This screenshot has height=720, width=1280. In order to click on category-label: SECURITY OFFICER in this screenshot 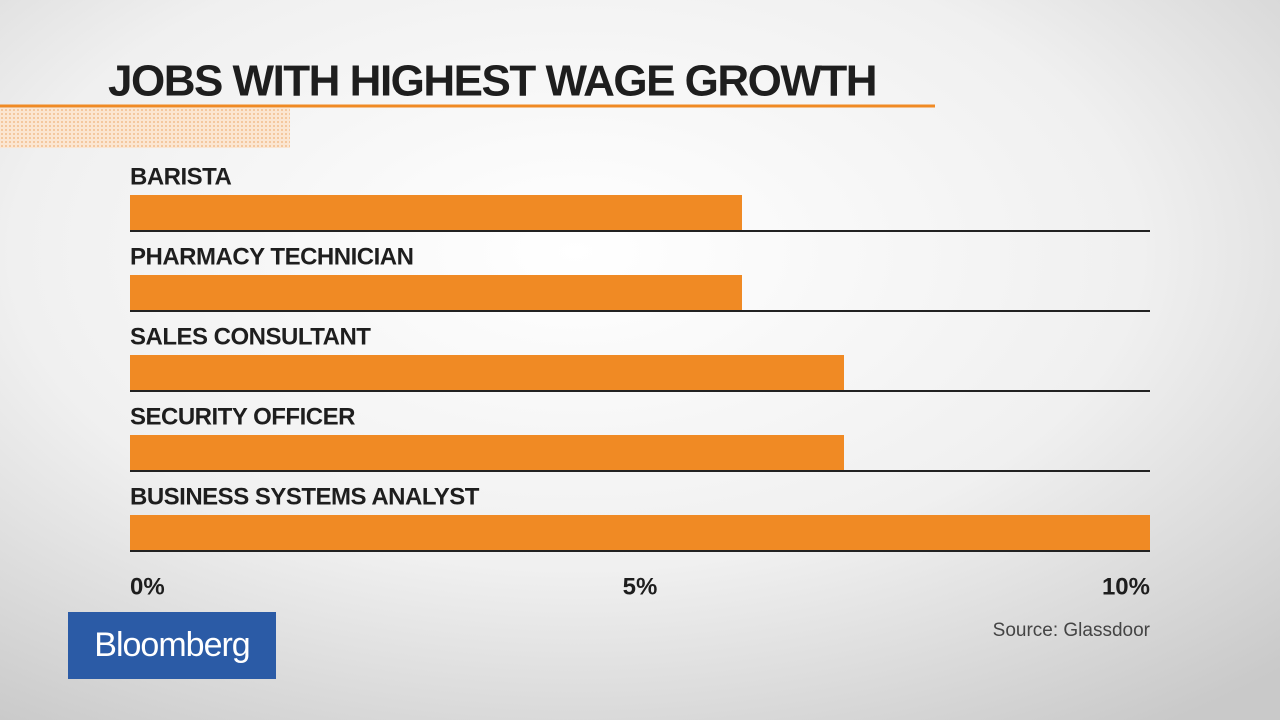, I will do `click(242, 416)`.